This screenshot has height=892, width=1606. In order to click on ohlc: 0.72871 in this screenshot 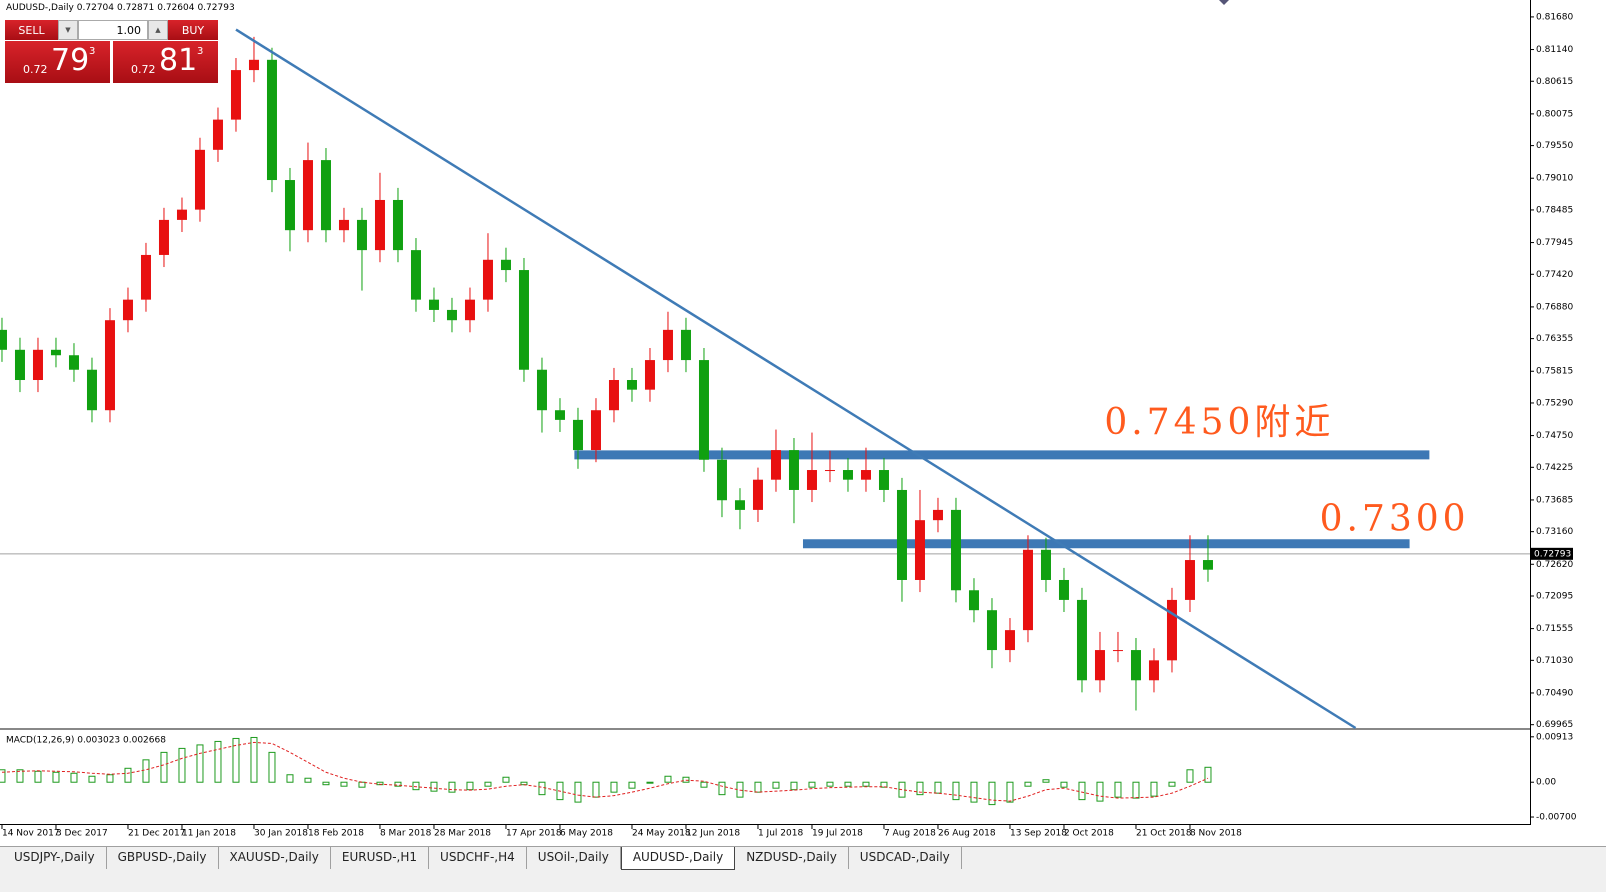, I will do `click(136, 8)`.